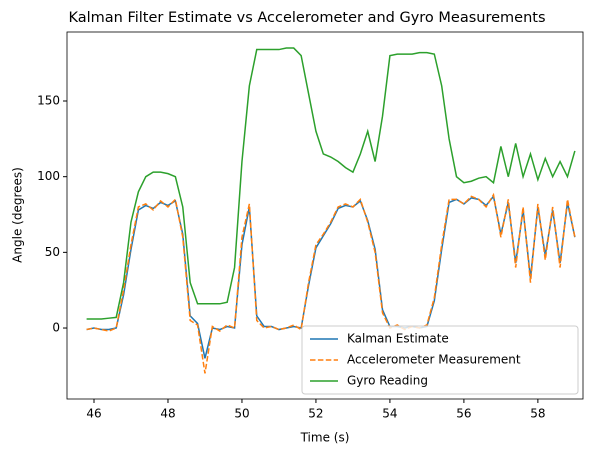 This screenshot has height=459, width=597. Describe the element at coordinates (241, 414) in the screenshot. I see `x-tick-label: 50` at that location.